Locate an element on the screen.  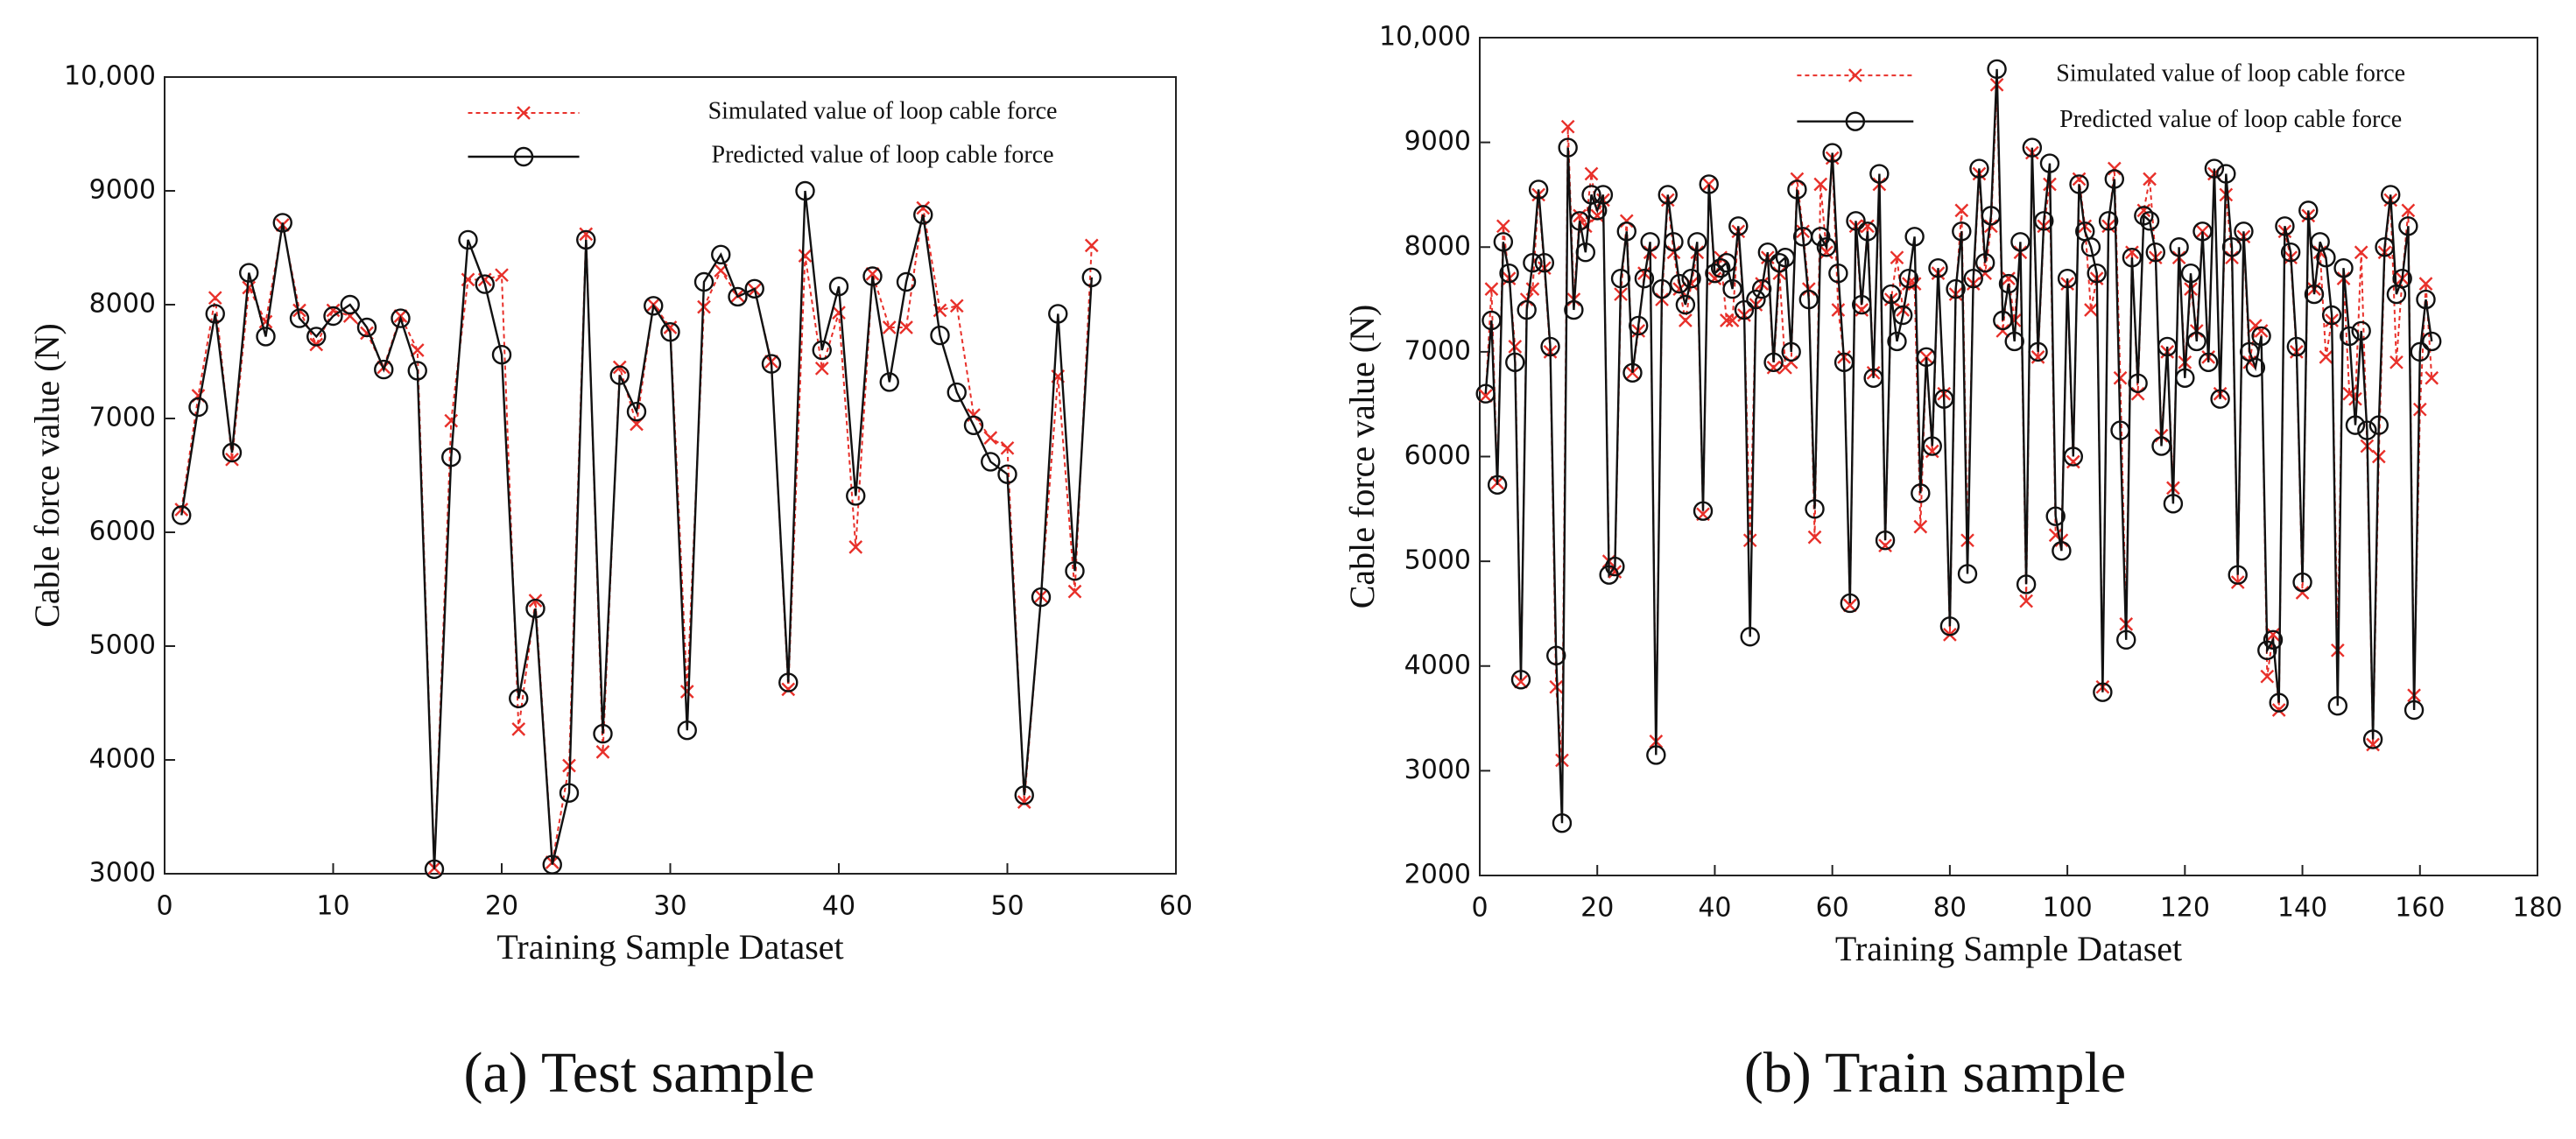
x-tick-label: 140 is located at coordinates (2302, 909).